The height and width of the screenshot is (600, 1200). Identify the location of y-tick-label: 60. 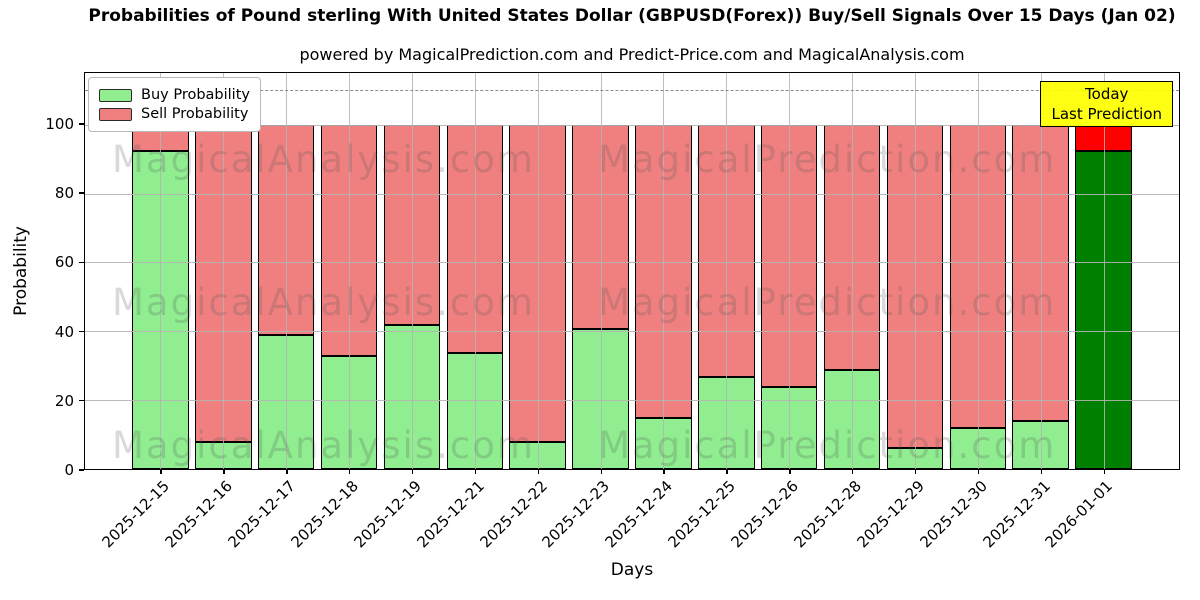
(64, 262).